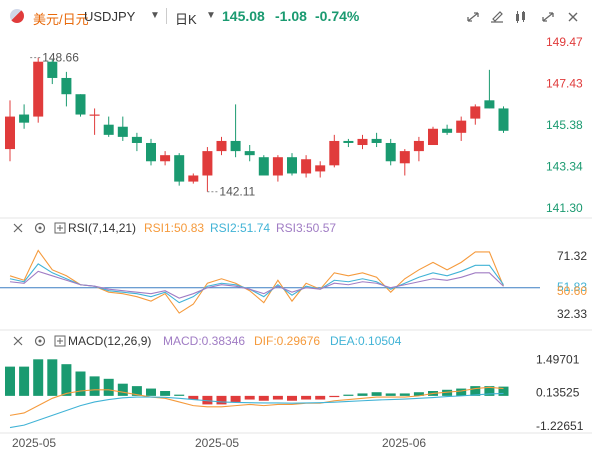 This screenshot has width=592, height=455. What do you see at coordinates (337, 16) in the screenshot?
I see `price-change-percent: -0.74%` at bounding box center [337, 16].